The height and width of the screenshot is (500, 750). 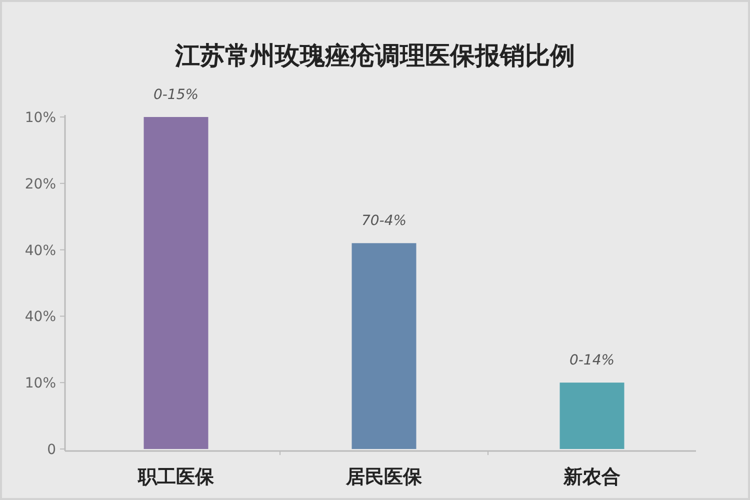 What do you see at coordinates (40, 184) in the screenshot?
I see `text: 20%` at bounding box center [40, 184].